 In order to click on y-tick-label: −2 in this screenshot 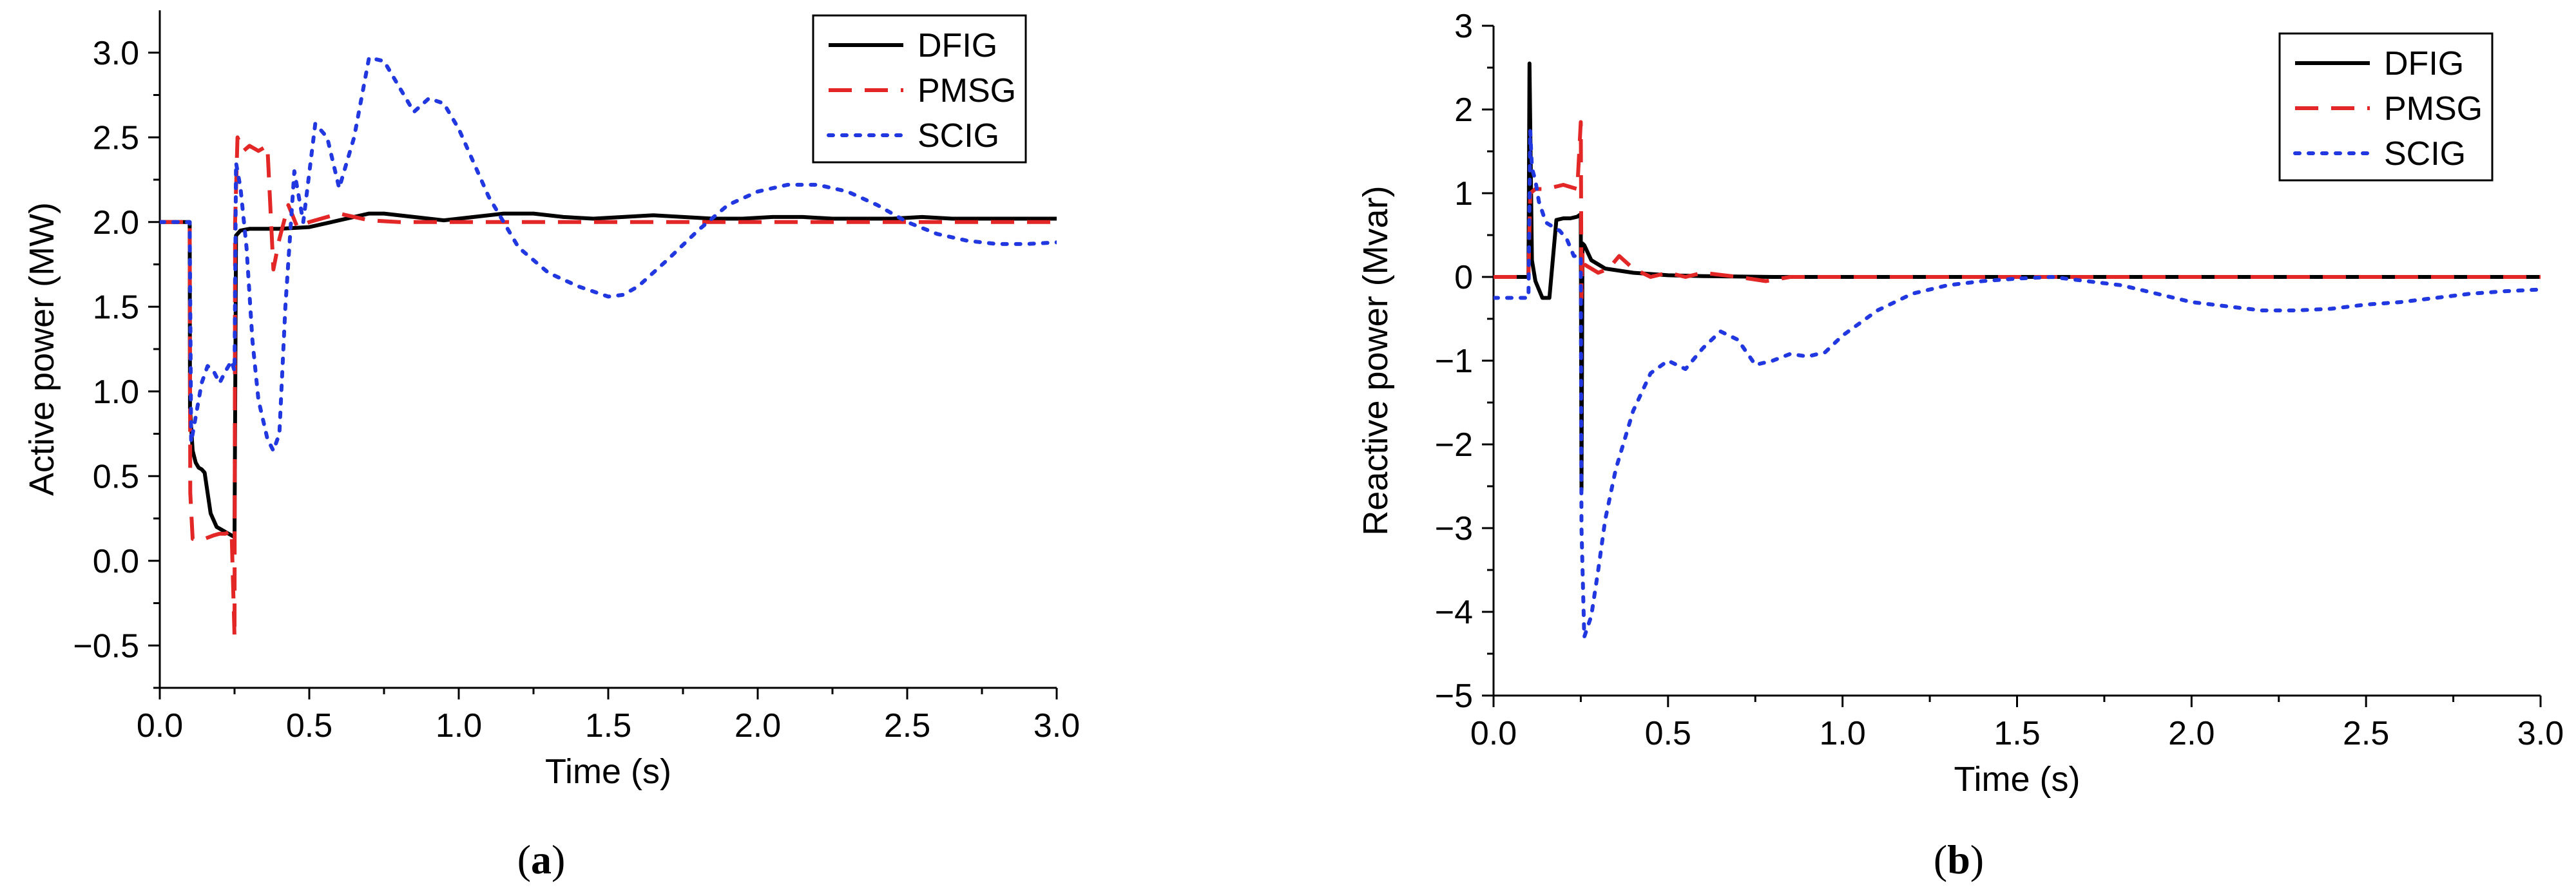, I will do `click(1454, 445)`.